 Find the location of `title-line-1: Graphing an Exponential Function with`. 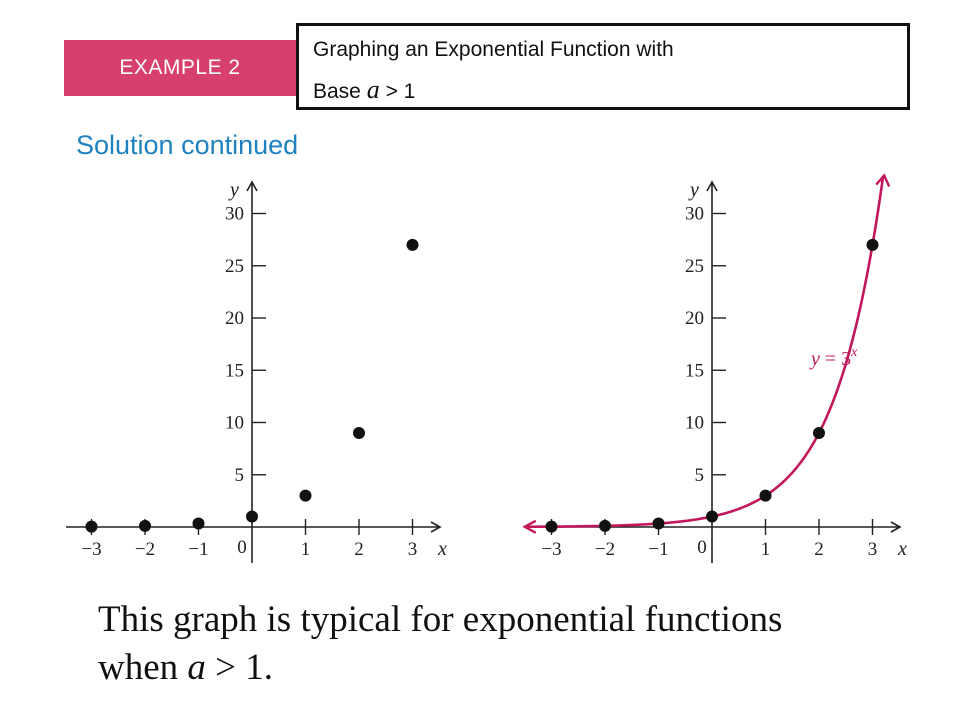

title-line-1: Graphing an Exponential Function with is located at coordinates (493, 49).